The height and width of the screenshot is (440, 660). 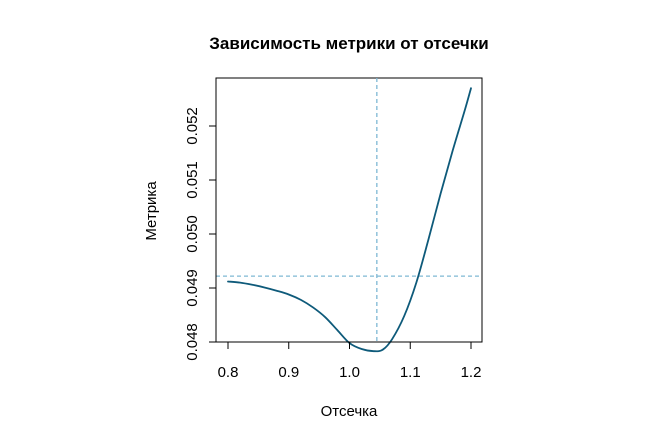 What do you see at coordinates (151, 211) in the screenshot?
I see `y-axis-label: Метрика` at bounding box center [151, 211].